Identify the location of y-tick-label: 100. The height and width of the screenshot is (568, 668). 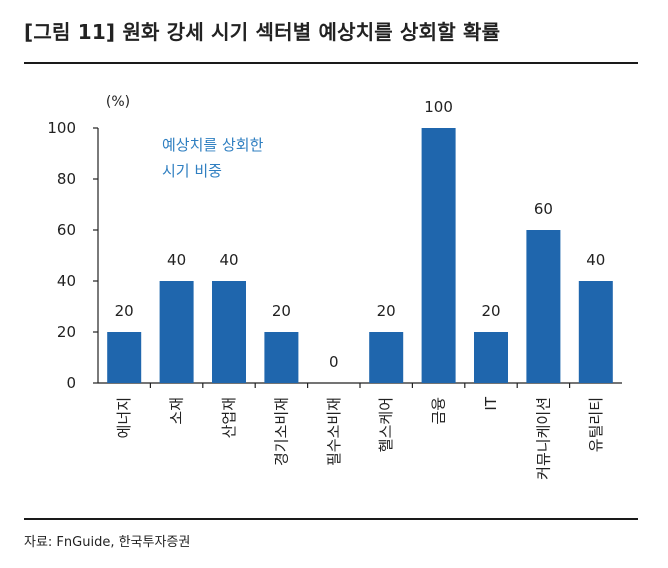
(61, 128).